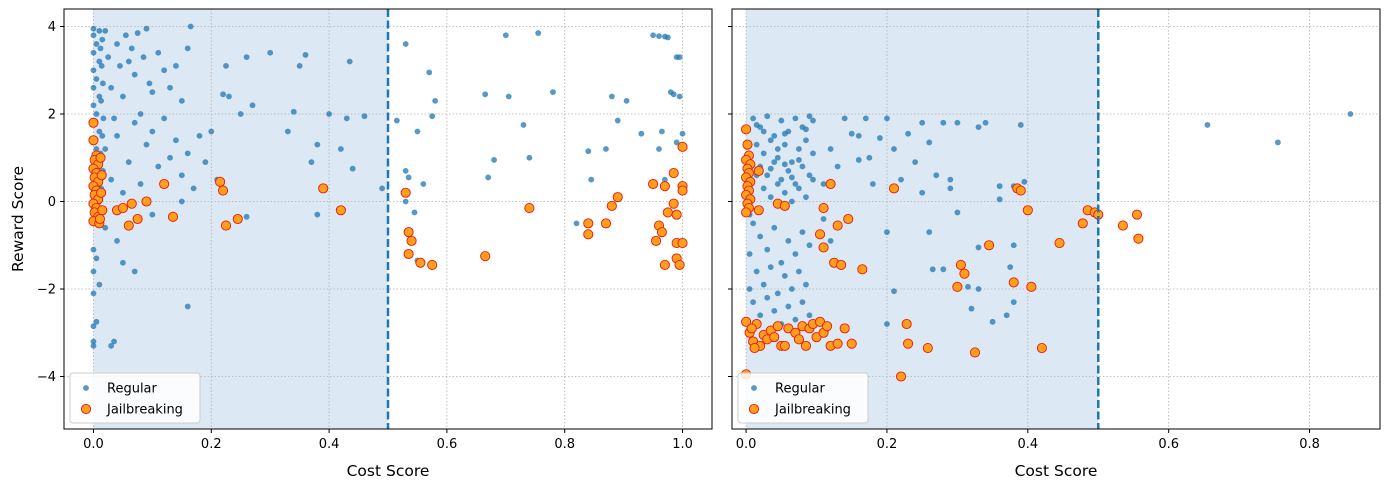 The width and height of the screenshot is (1389, 490). What do you see at coordinates (754, 409) in the screenshot?
I see `legend-jailbreaking-marker` at bounding box center [754, 409].